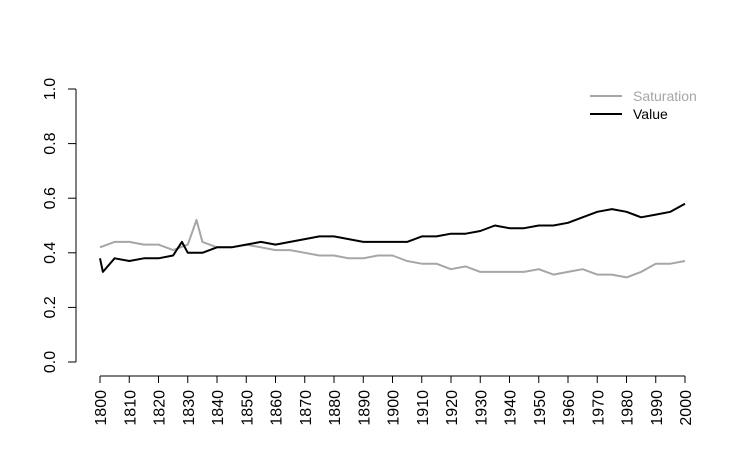 The height and width of the screenshot is (469, 750). I want to click on x-tick-label: 1870, so click(306, 408).